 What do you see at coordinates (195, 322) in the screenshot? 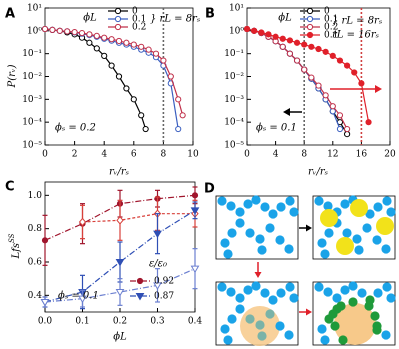
I see `x-tick-label: 0.4` at bounding box center [195, 322].